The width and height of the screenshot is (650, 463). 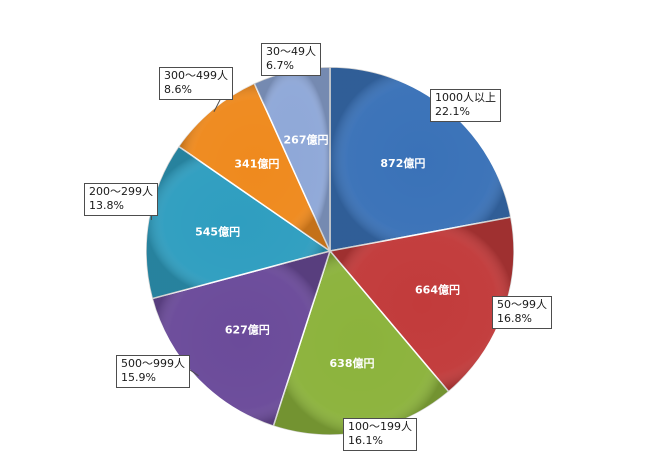 I want to click on slice-callout: 500〜999人 15.9%, so click(x=153, y=371).